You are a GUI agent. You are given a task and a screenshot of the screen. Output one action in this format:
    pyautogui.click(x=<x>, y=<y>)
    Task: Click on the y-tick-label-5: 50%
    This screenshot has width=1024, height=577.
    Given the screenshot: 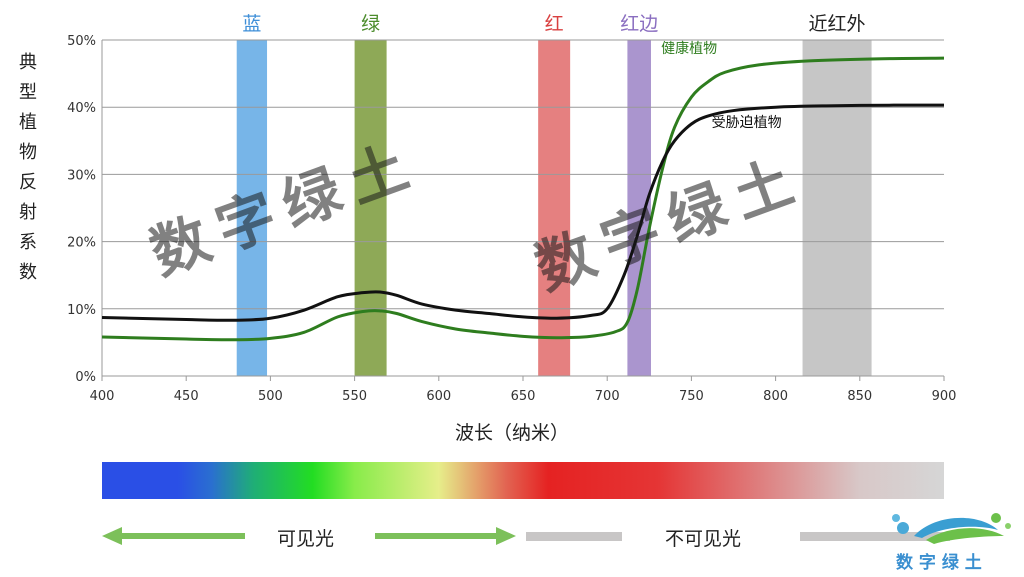 What is the action you would take?
    pyautogui.click(x=81, y=41)
    